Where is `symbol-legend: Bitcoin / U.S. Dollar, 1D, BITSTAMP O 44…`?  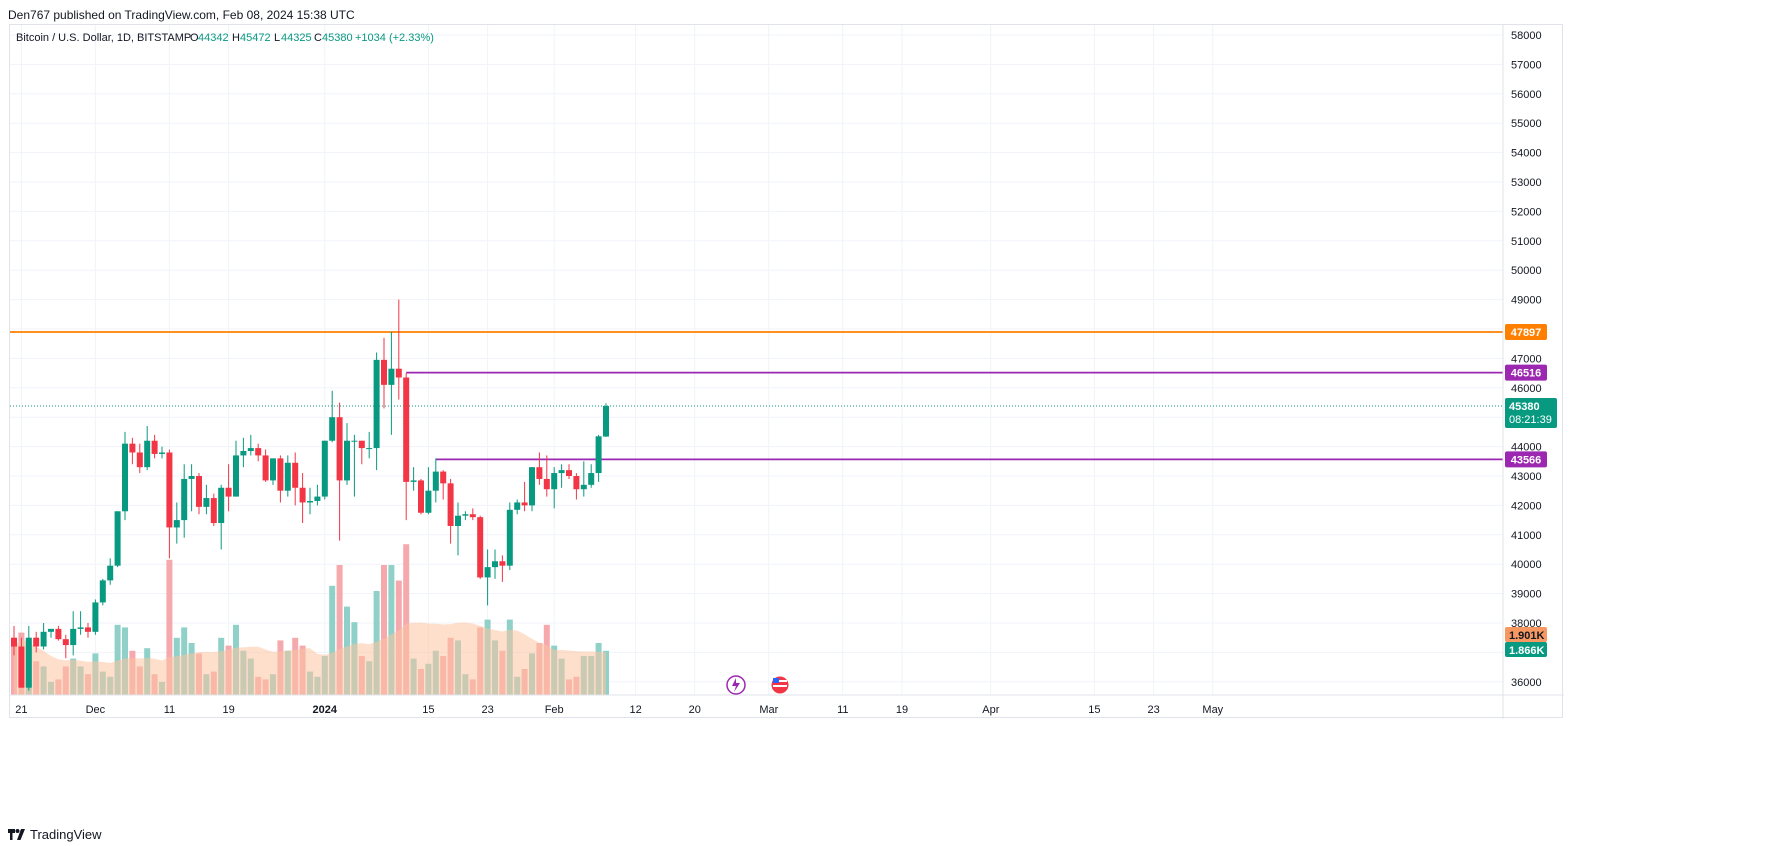
symbol-legend: Bitcoin / U.S. Dollar, 1D, BITSTAMP O 44… is located at coordinates (225, 38).